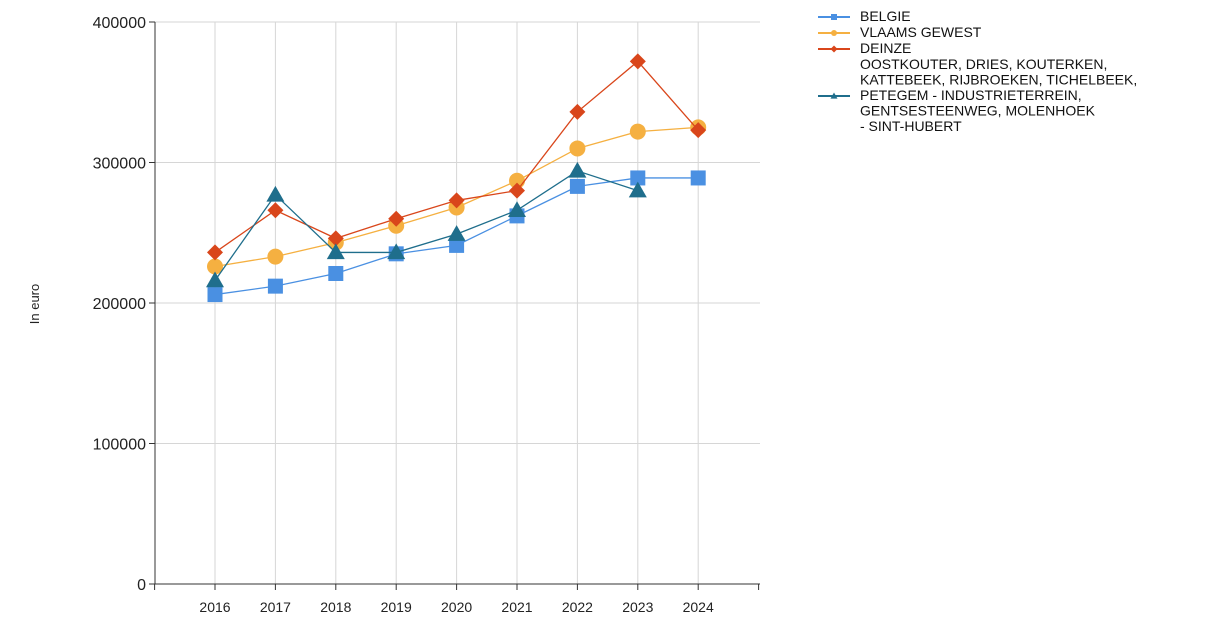 The height and width of the screenshot is (619, 1226). What do you see at coordinates (119, 164) in the screenshot?
I see `y-tick-label: 300000` at bounding box center [119, 164].